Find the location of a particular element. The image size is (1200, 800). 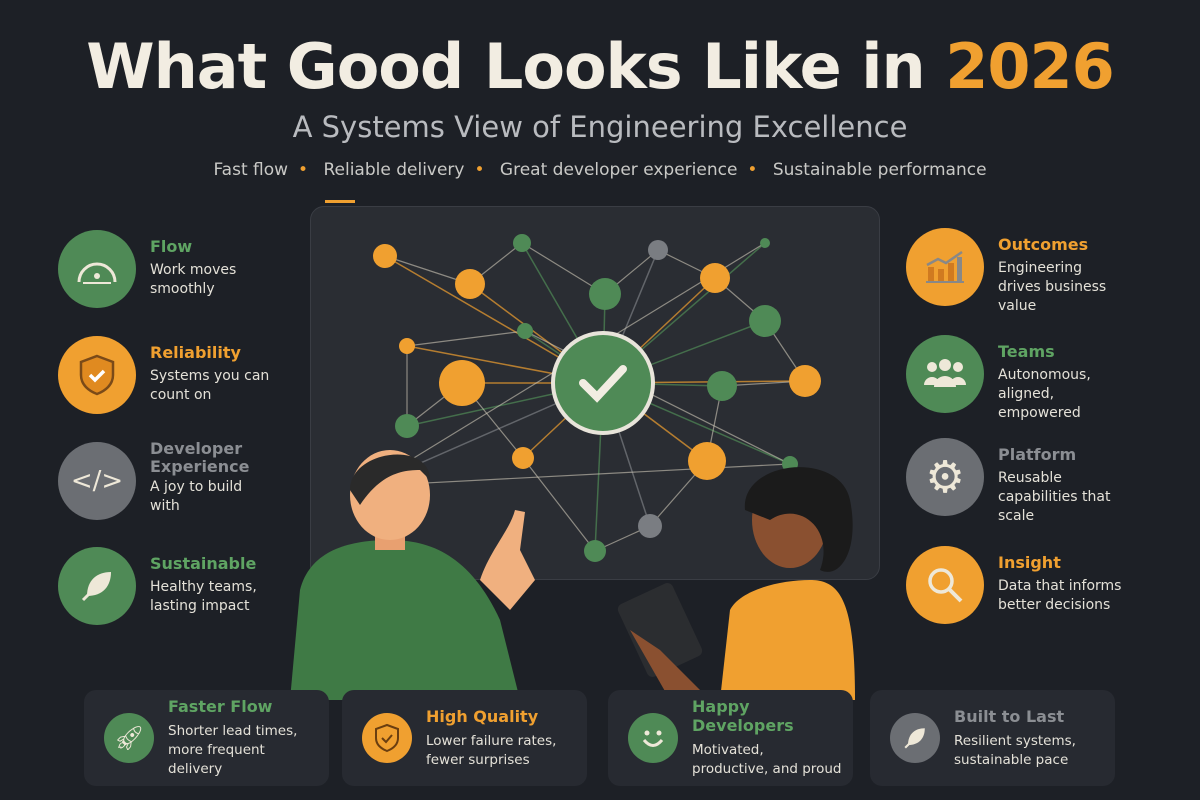

pillar-sustainable: Sustainable Healthy teams, lasting impact is located at coordinates (164, 586).